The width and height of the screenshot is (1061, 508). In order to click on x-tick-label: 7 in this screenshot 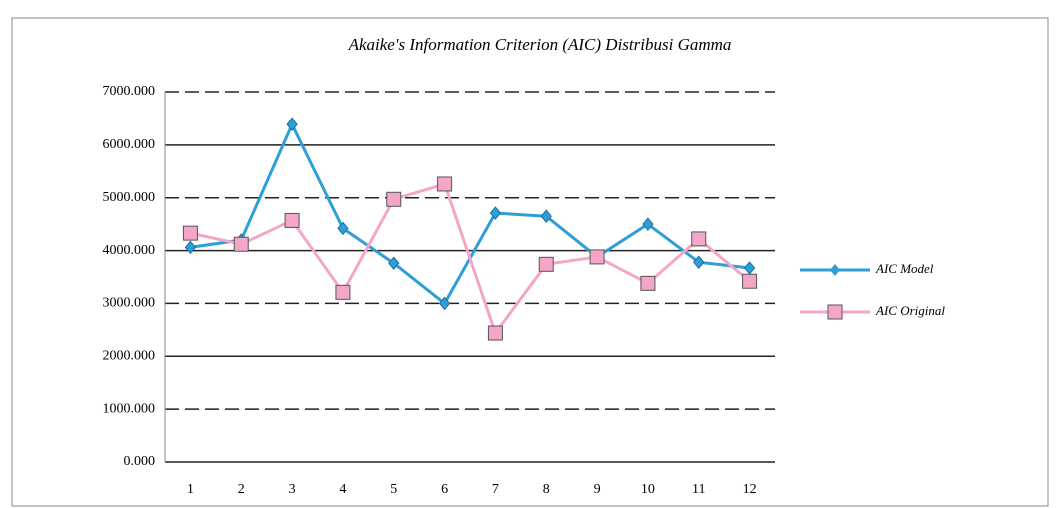, I will do `click(495, 489)`.